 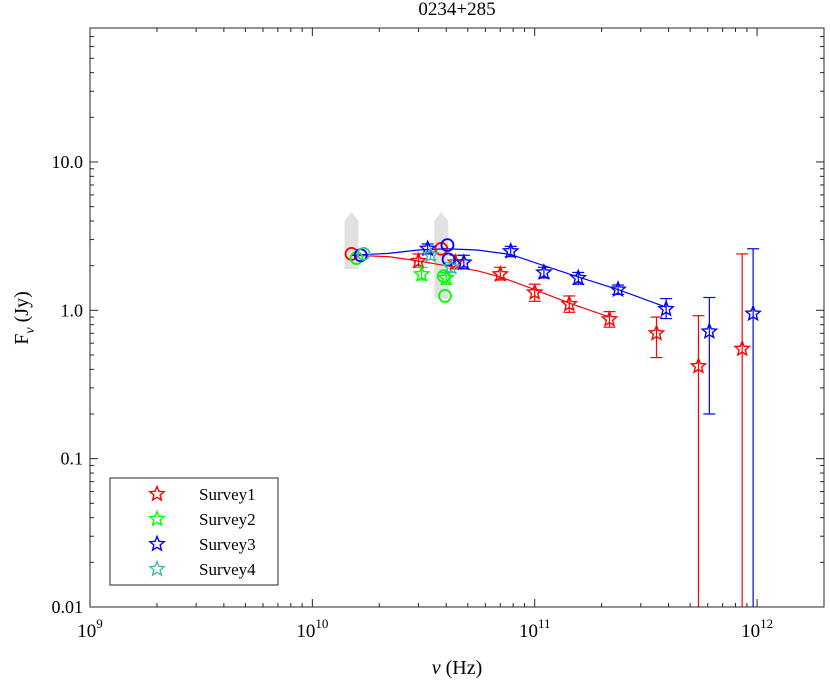 What do you see at coordinates (456, 10) in the screenshot?
I see `chart-title: 0234+285` at bounding box center [456, 10].